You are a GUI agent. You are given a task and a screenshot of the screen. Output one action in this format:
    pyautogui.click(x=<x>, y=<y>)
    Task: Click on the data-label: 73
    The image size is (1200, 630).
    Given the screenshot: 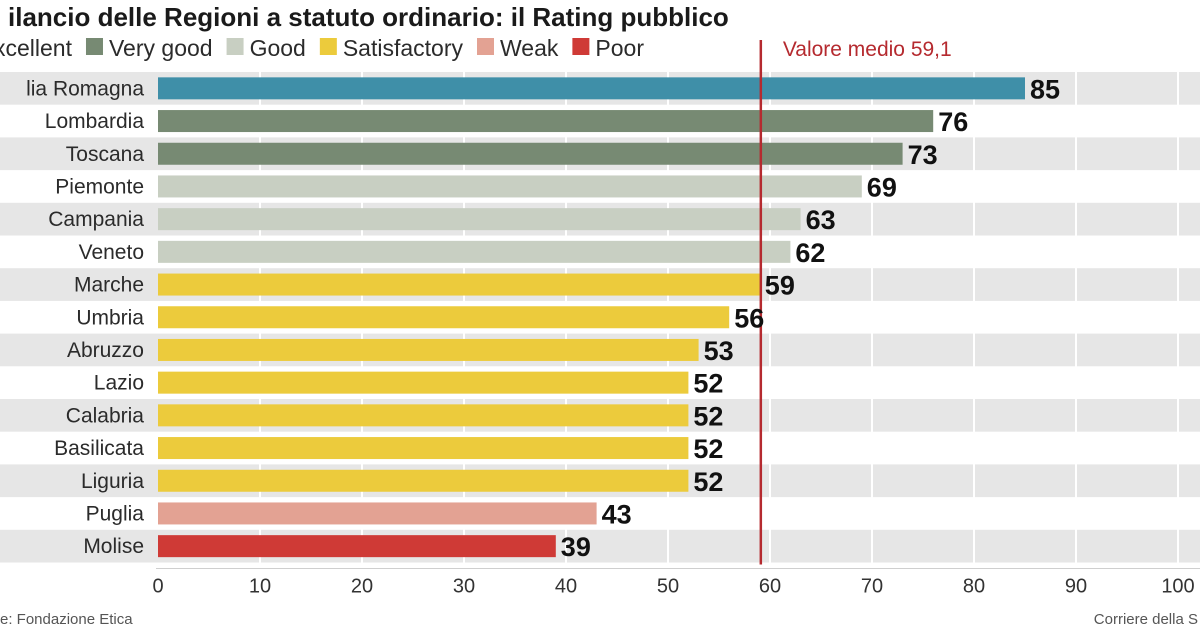 What is the action you would take?
    pyautogui.click(x=923, y=155)
    